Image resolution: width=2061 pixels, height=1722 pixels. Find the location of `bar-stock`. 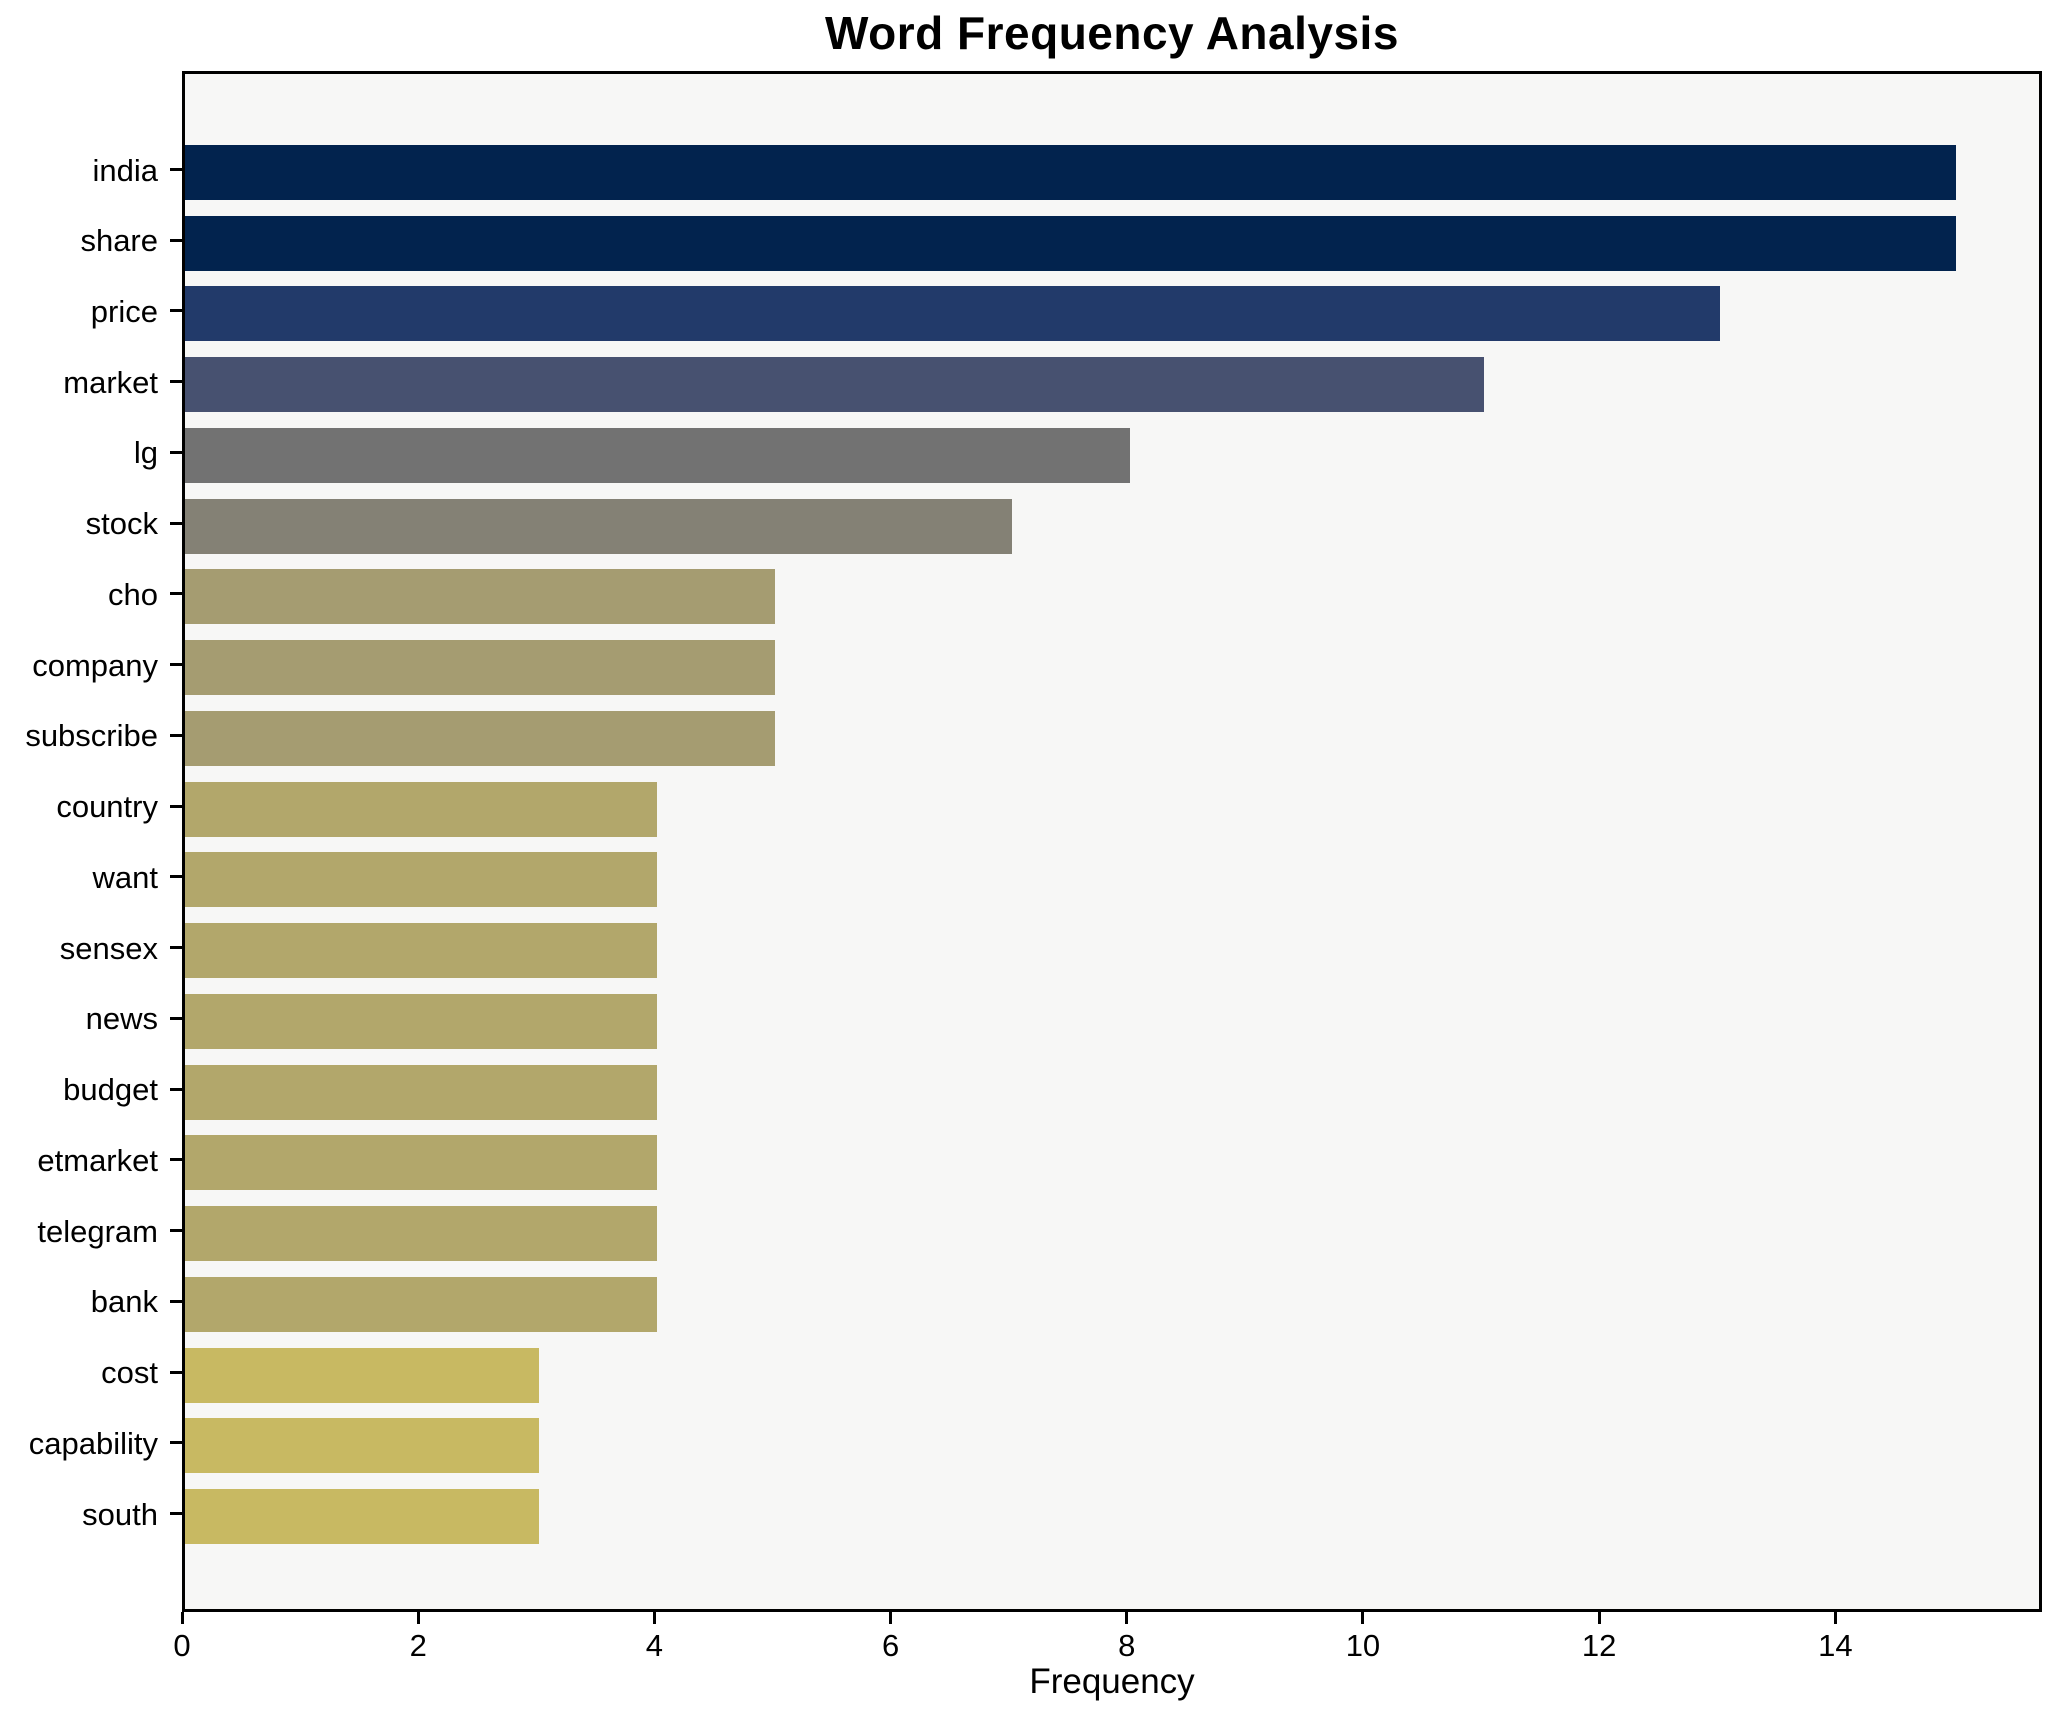

bar-stock is located at coordinates (598, 526).